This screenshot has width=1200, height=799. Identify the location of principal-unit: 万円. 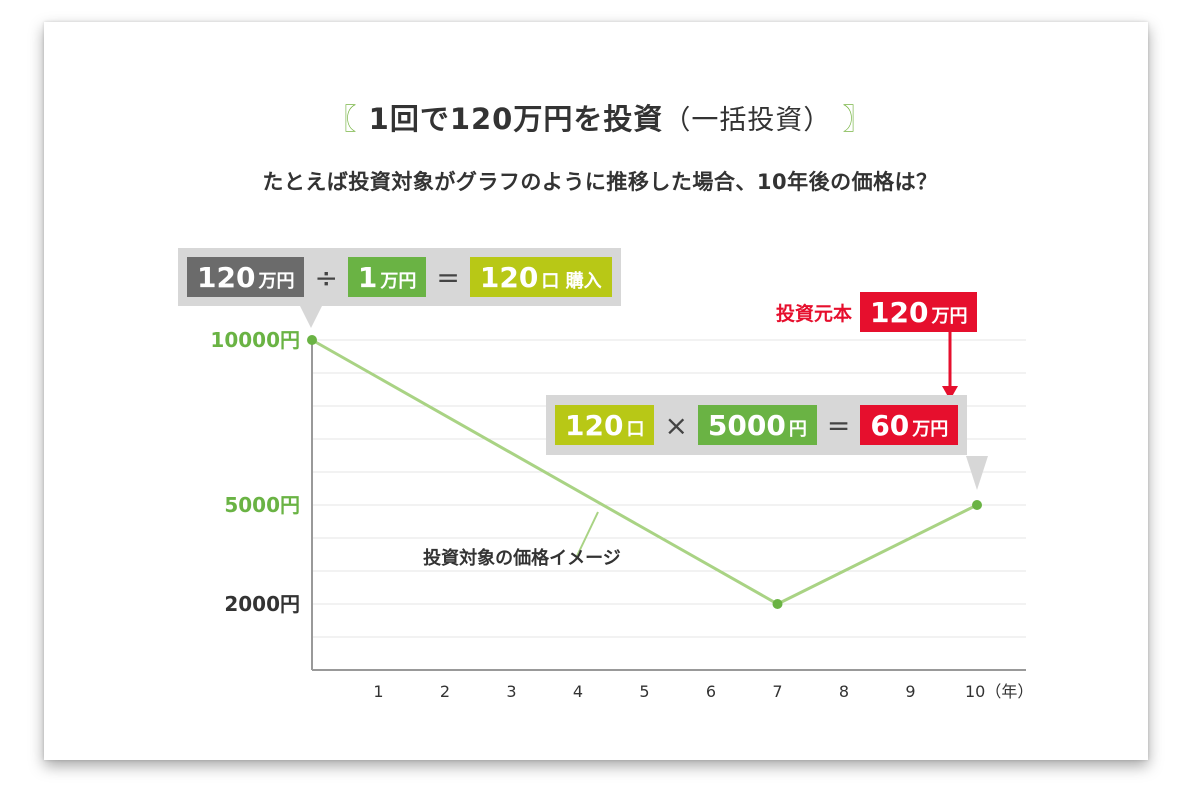
(949, 316).